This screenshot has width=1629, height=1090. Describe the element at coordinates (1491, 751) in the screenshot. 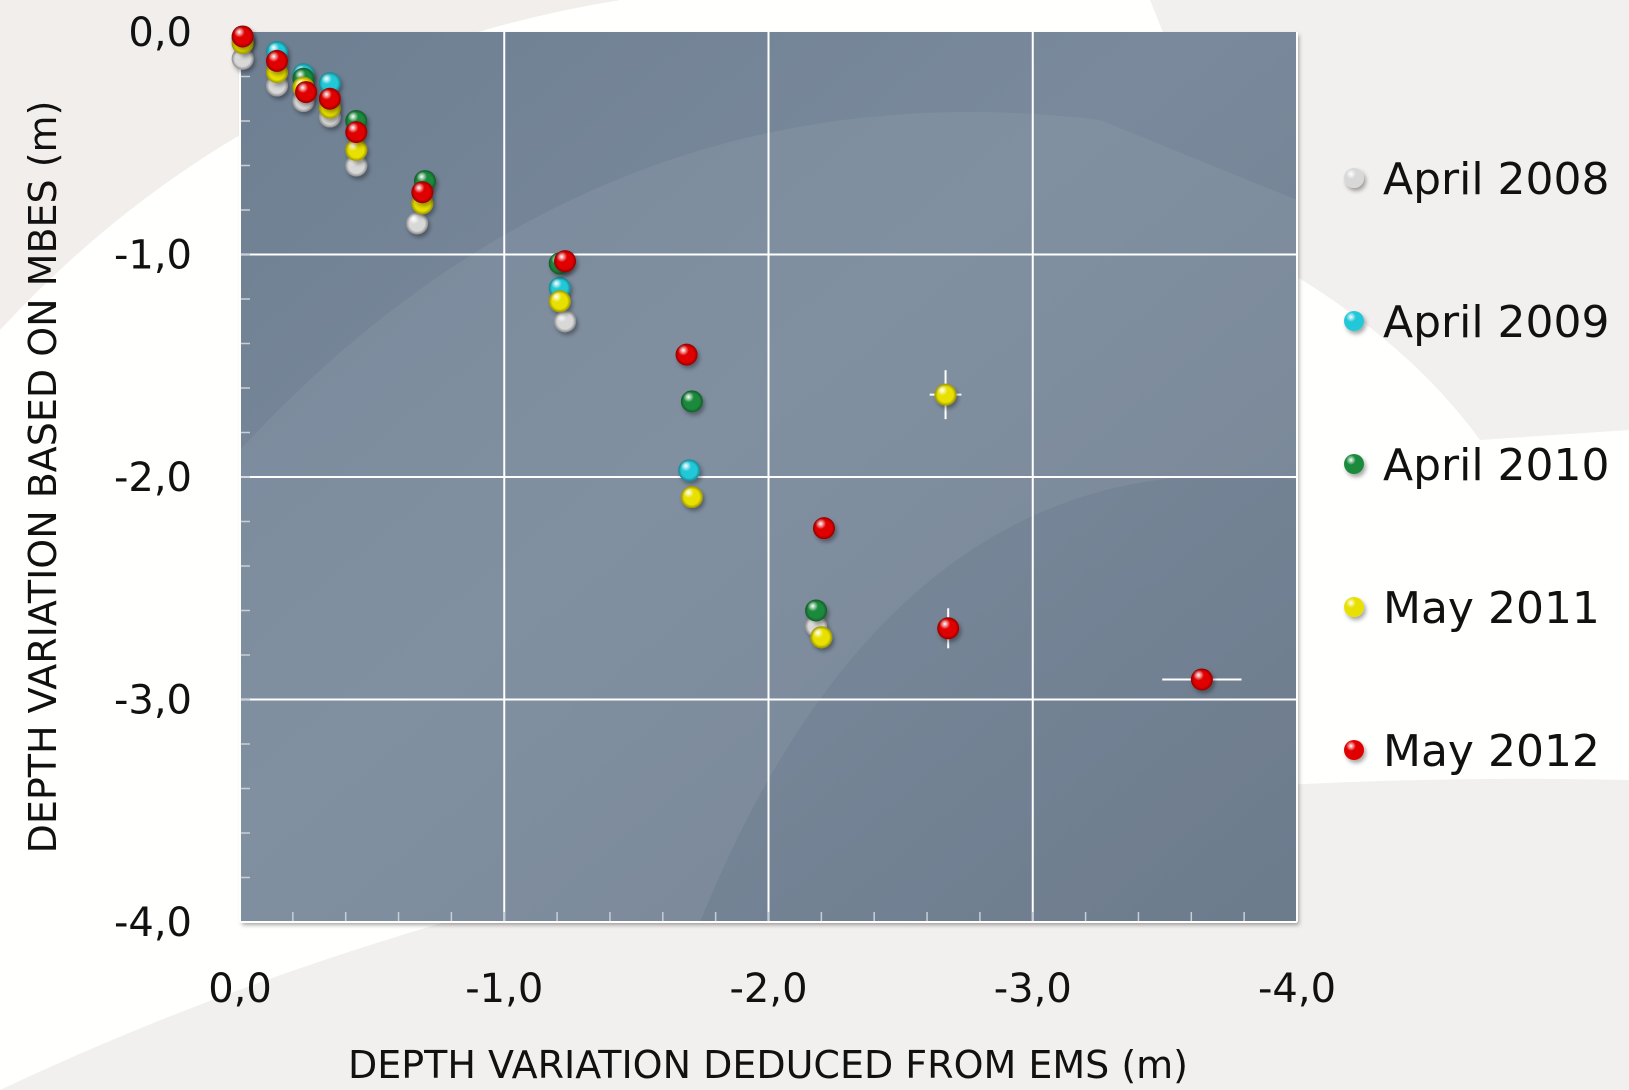

I see `legend-label: May 2012` at that location.